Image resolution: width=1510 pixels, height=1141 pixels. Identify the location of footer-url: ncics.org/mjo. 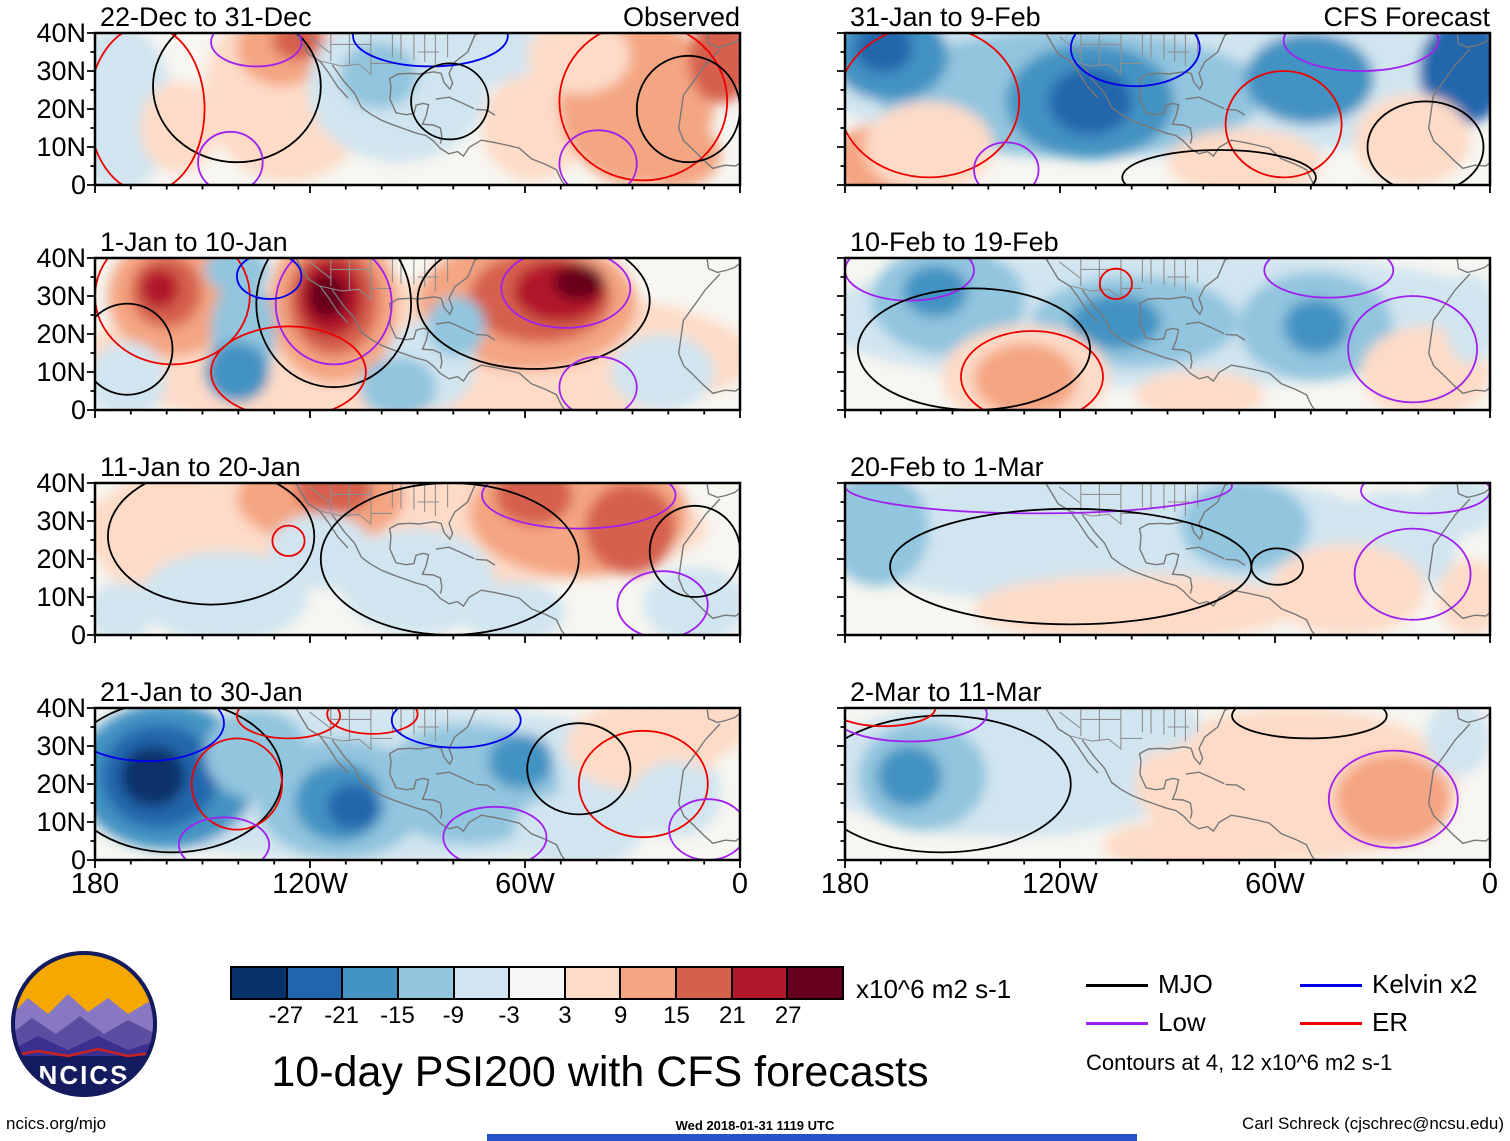
(56, 1123).